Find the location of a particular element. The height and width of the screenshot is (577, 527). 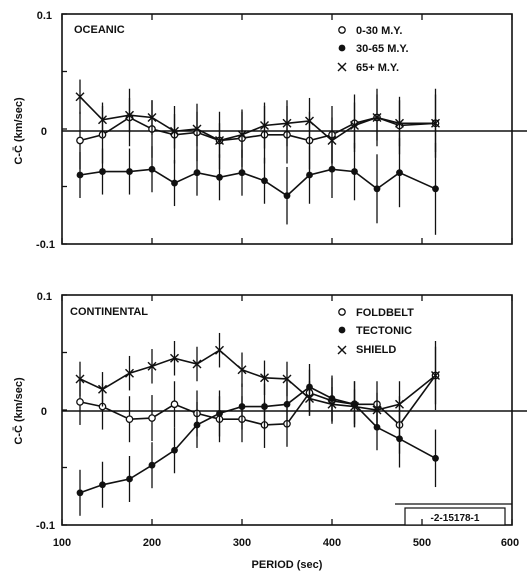

series-line-0-30-m-y is located at coordinates (257, 129).